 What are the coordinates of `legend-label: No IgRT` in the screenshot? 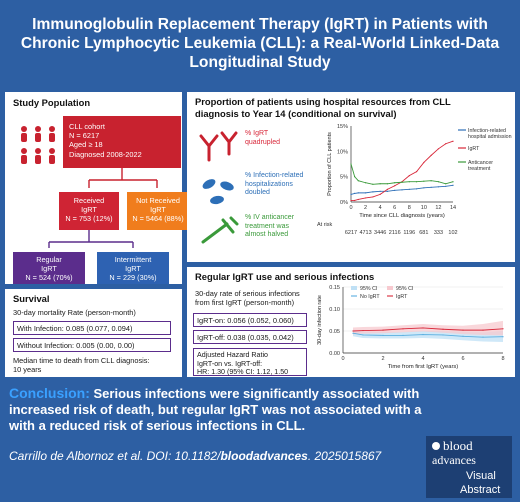 It's located at (370, 297).